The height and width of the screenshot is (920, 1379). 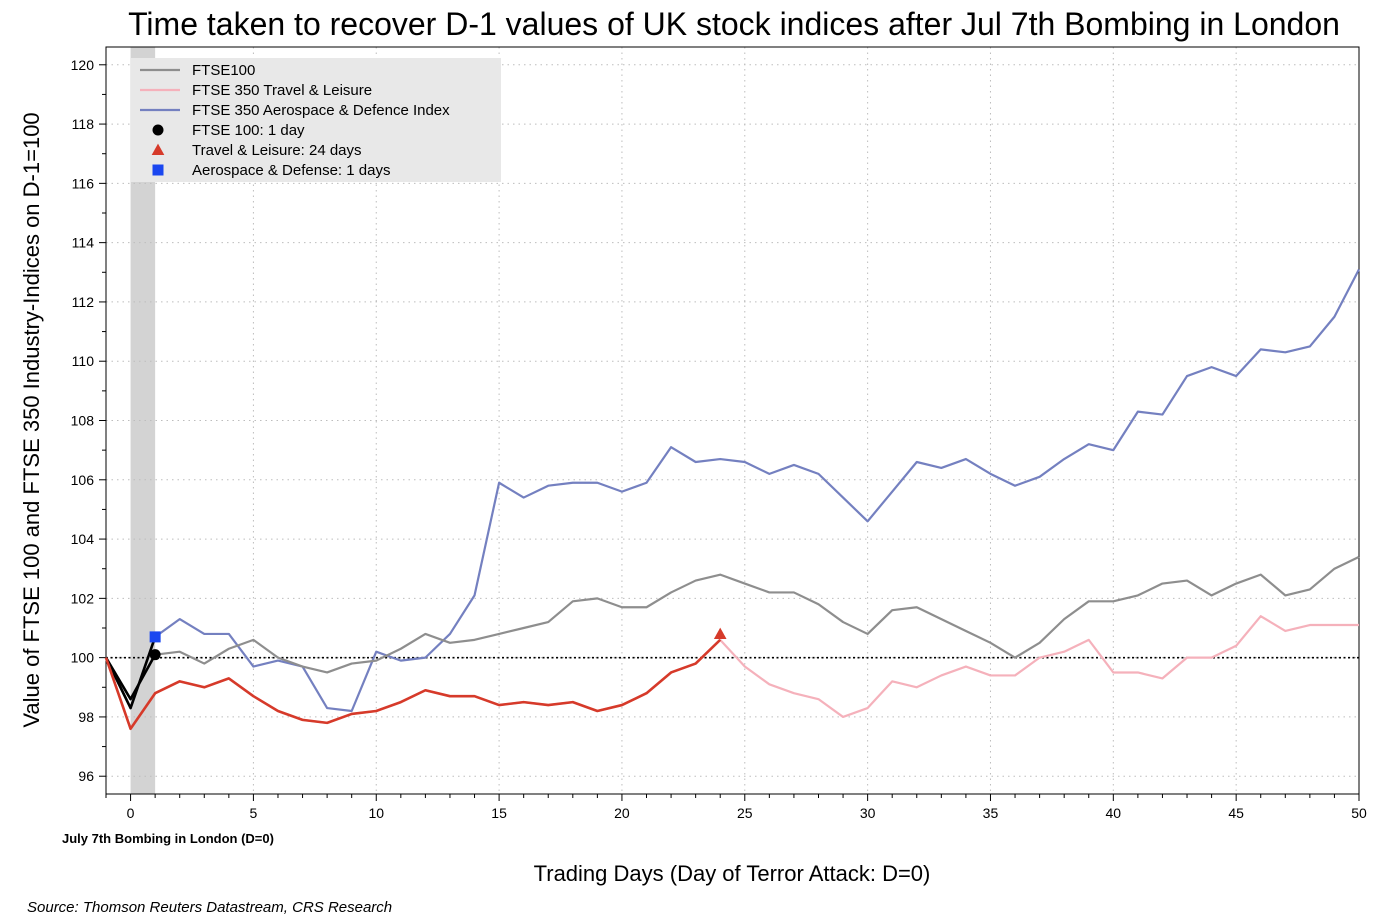 I want to click on y-tick-label: 112, so click(x=83, y=302).